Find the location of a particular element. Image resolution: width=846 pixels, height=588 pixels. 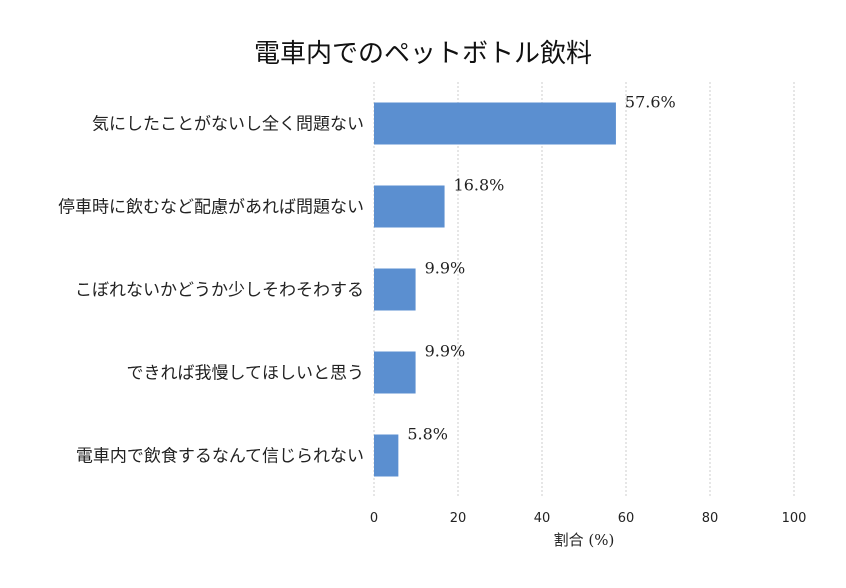

category-label: こぼれないかどうか少しそわそわする is located at coordinates (219, 291).